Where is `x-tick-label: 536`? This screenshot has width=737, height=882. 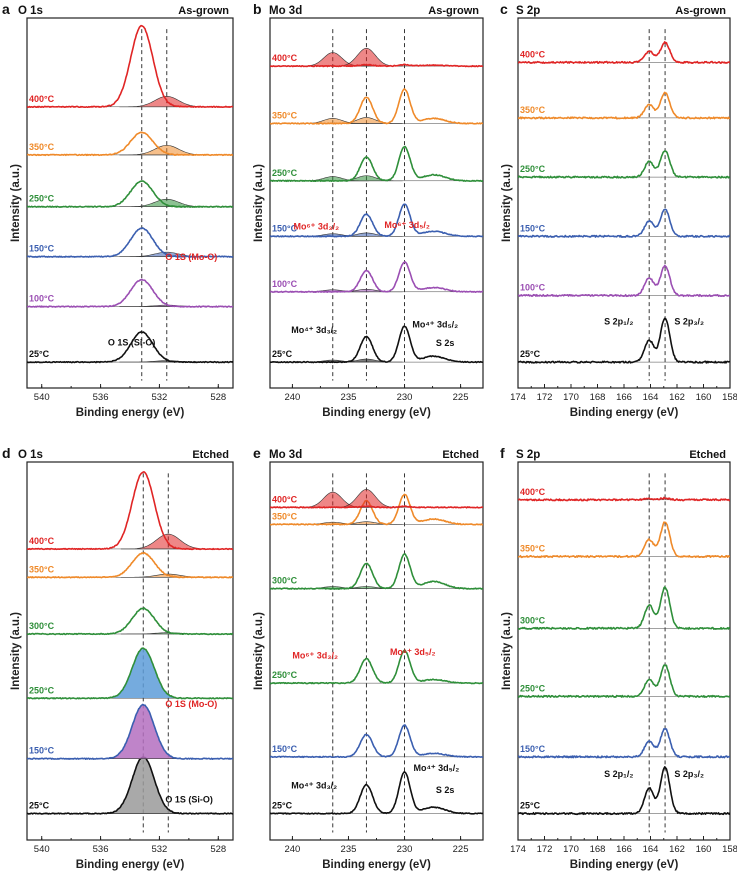
x-tick-label: 536 is located at coordinates (101, 849).